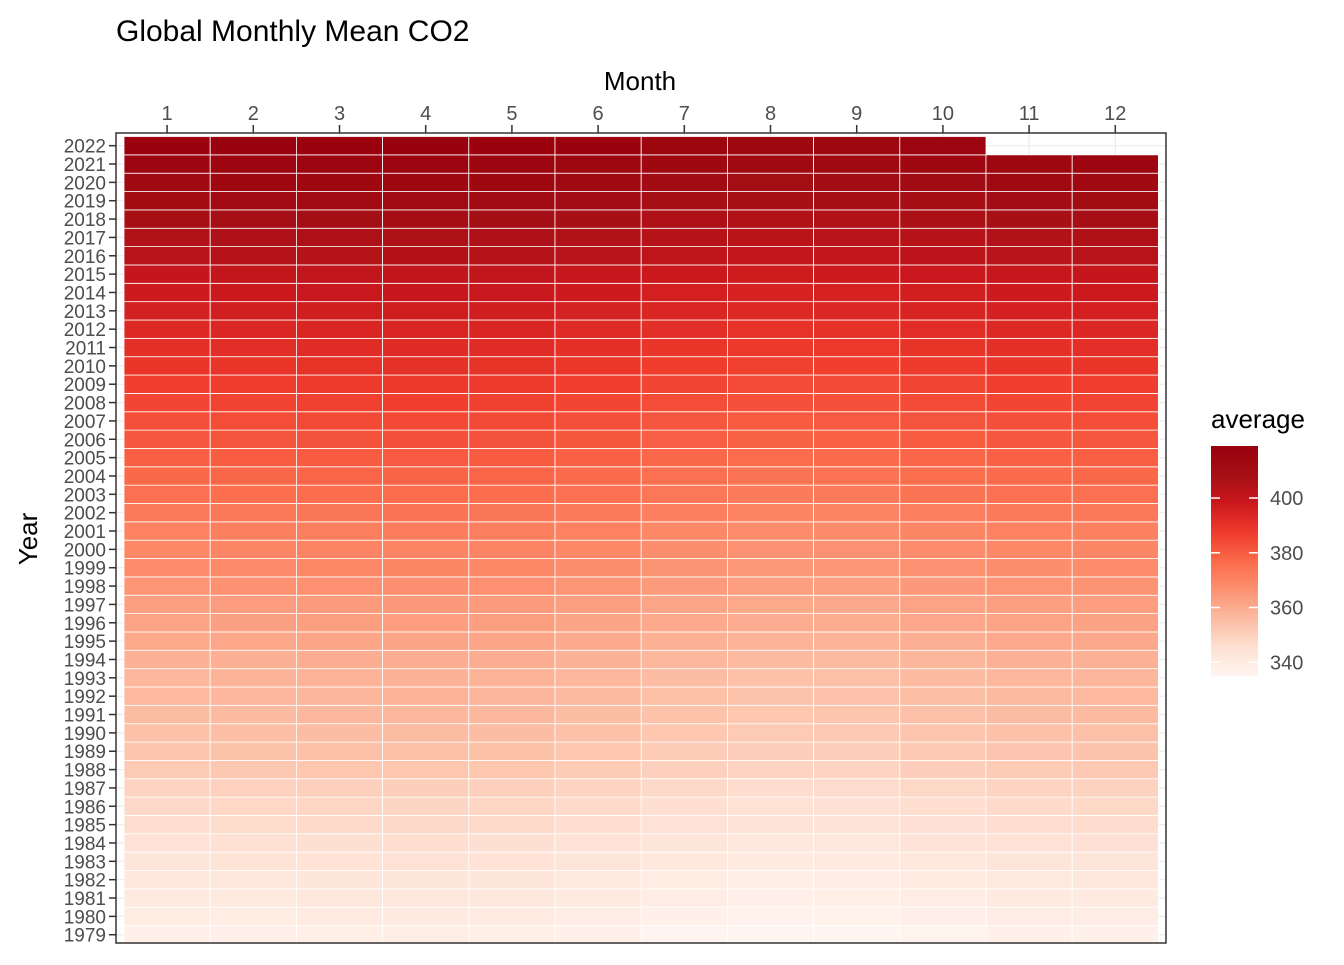 The height and width of the screenshot is (965, 1344). I want to click on x-axis-title: Month, so click(640, 81).